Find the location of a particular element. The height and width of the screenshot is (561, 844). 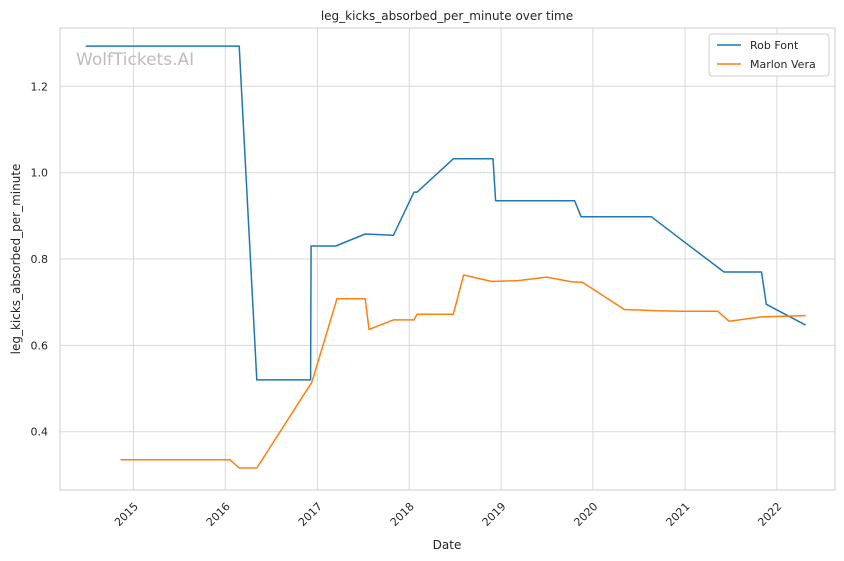

y-axis-ticks: 0.4 0.6 0.8 1.0 1.2 is located at coordinates (40, 259).